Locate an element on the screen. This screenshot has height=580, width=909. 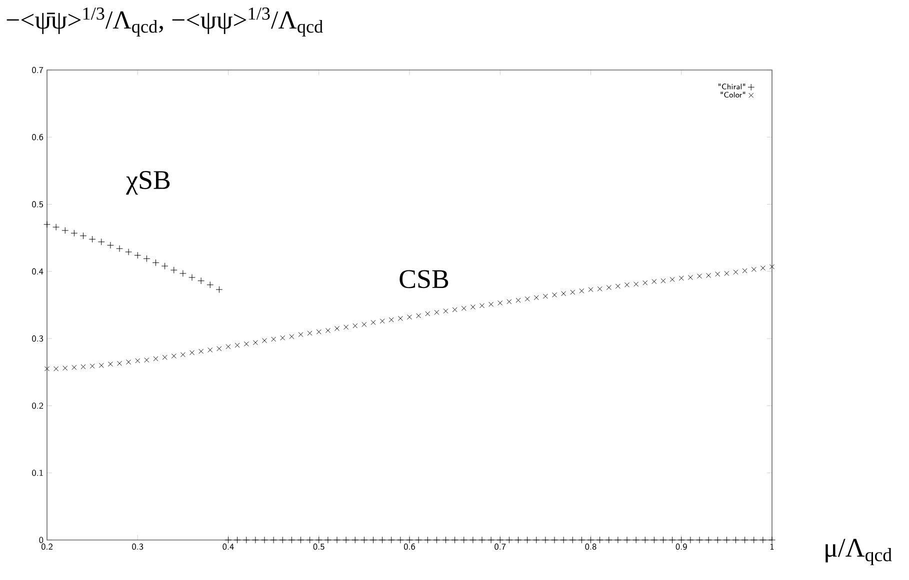
y-tick-label: 0.6 is located at coordinates (38, 137).